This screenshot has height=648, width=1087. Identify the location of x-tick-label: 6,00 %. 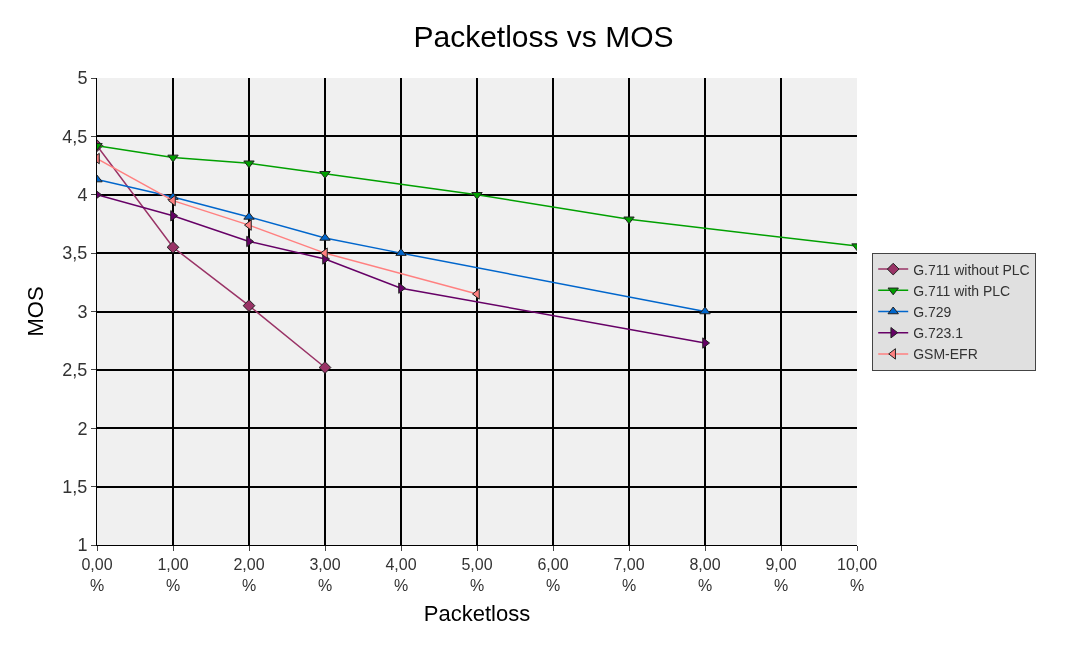
(553, 575).